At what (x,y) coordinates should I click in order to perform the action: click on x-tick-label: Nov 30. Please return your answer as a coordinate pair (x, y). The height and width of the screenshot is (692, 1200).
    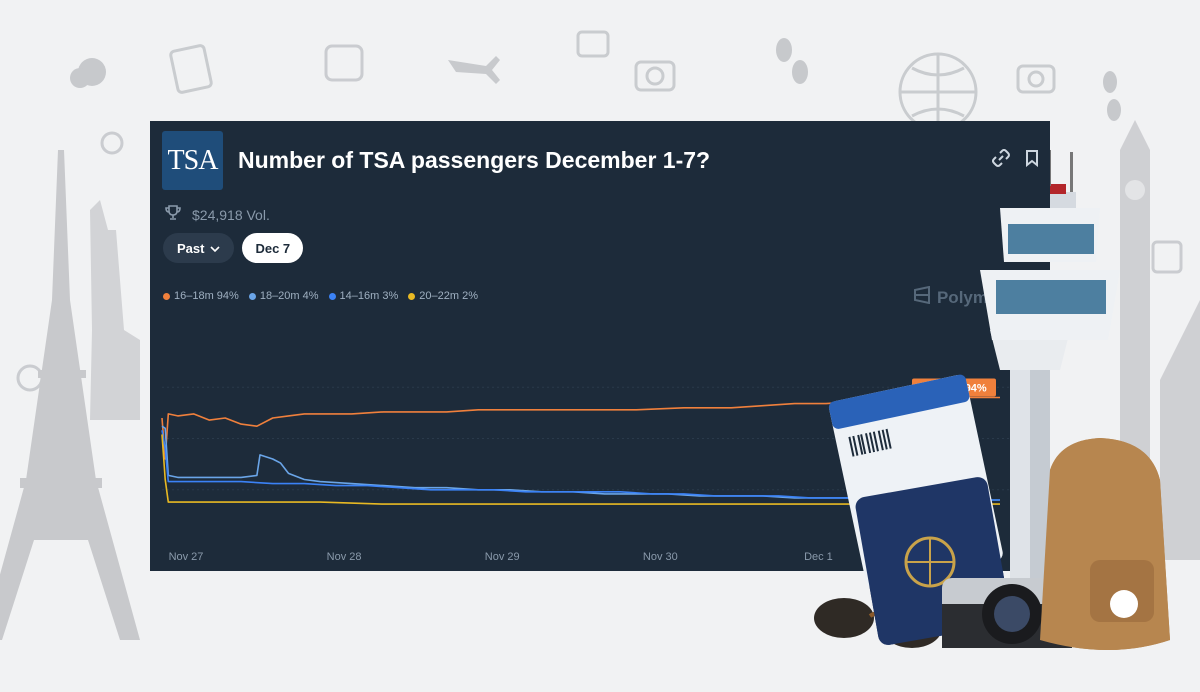
    Looking at the image, I should click on (660, 557).